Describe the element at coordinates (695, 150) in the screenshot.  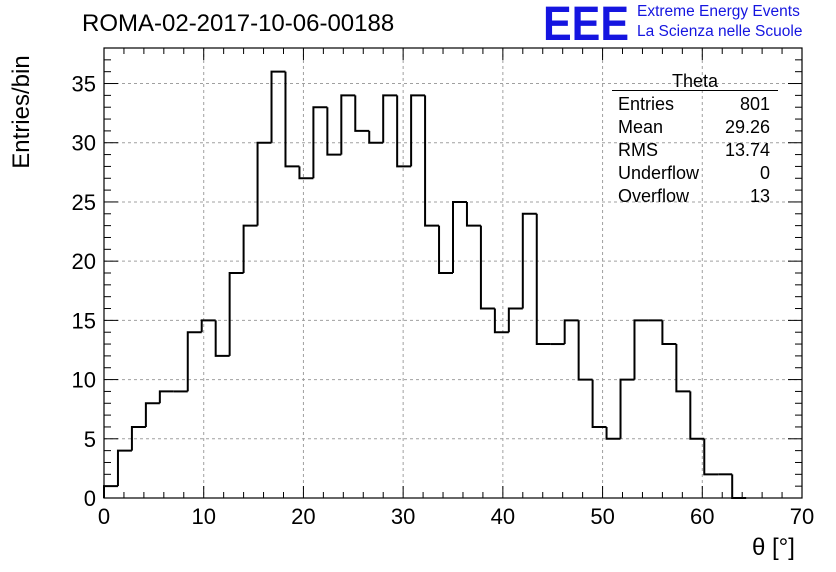
I see `stats-row: RMS 13.74` at that location.